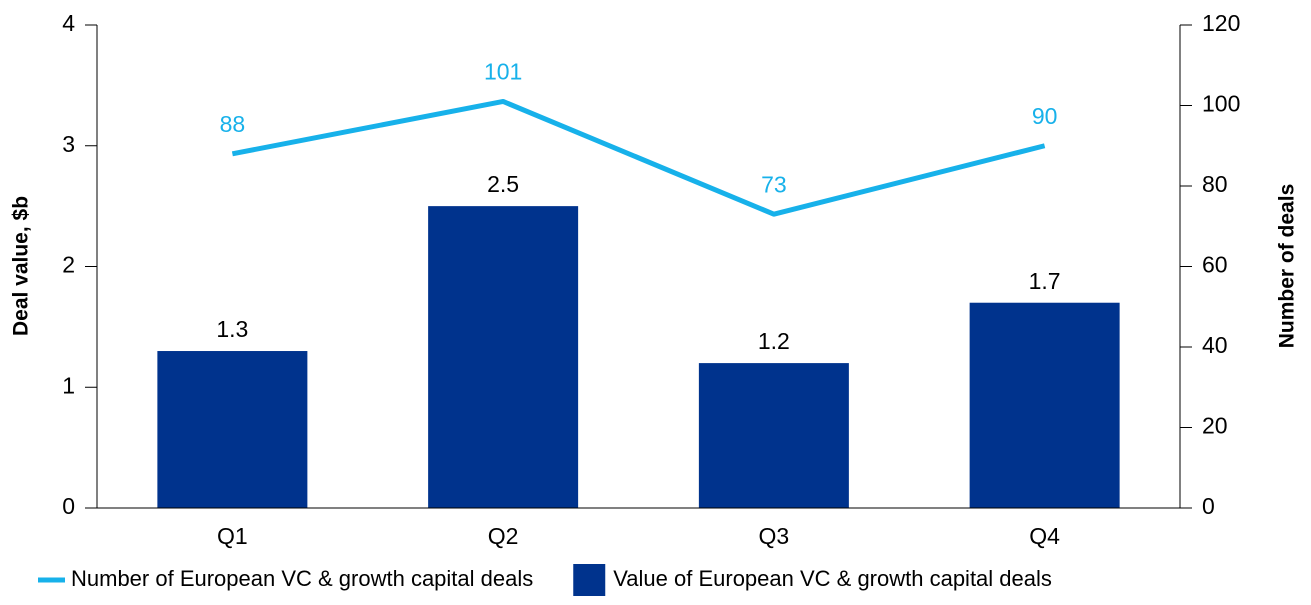 This screenshot has width=1311, height=605. Describe the element at coordinates (1045, 116) in the screenshot. I see `line-value-label: 90` at that location.